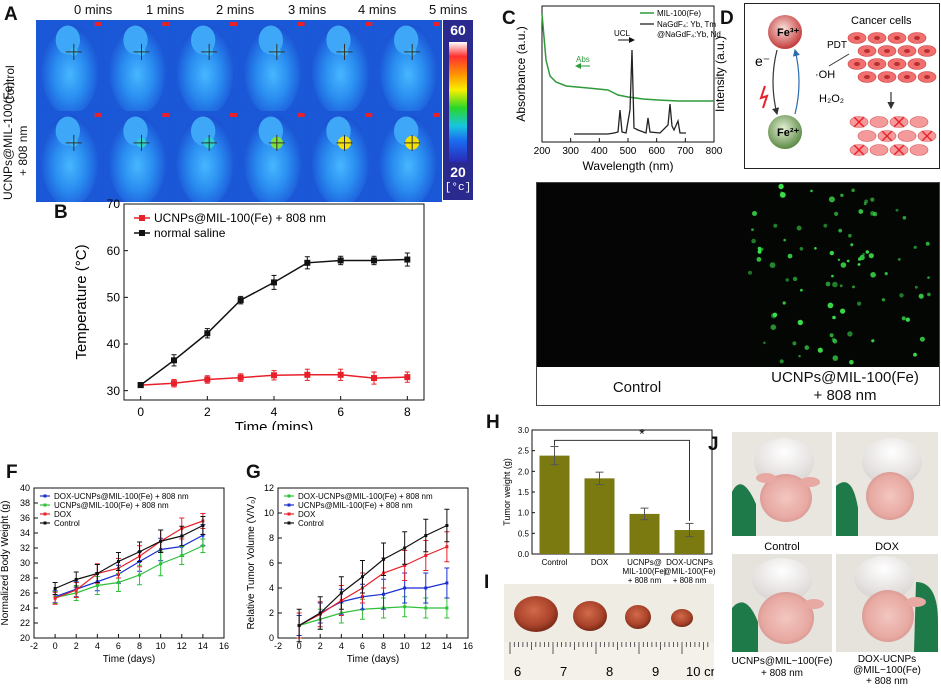  Describe the element at coordinates (224, 646) in the screenshot. I see `x-tick-label: 16` at that location.